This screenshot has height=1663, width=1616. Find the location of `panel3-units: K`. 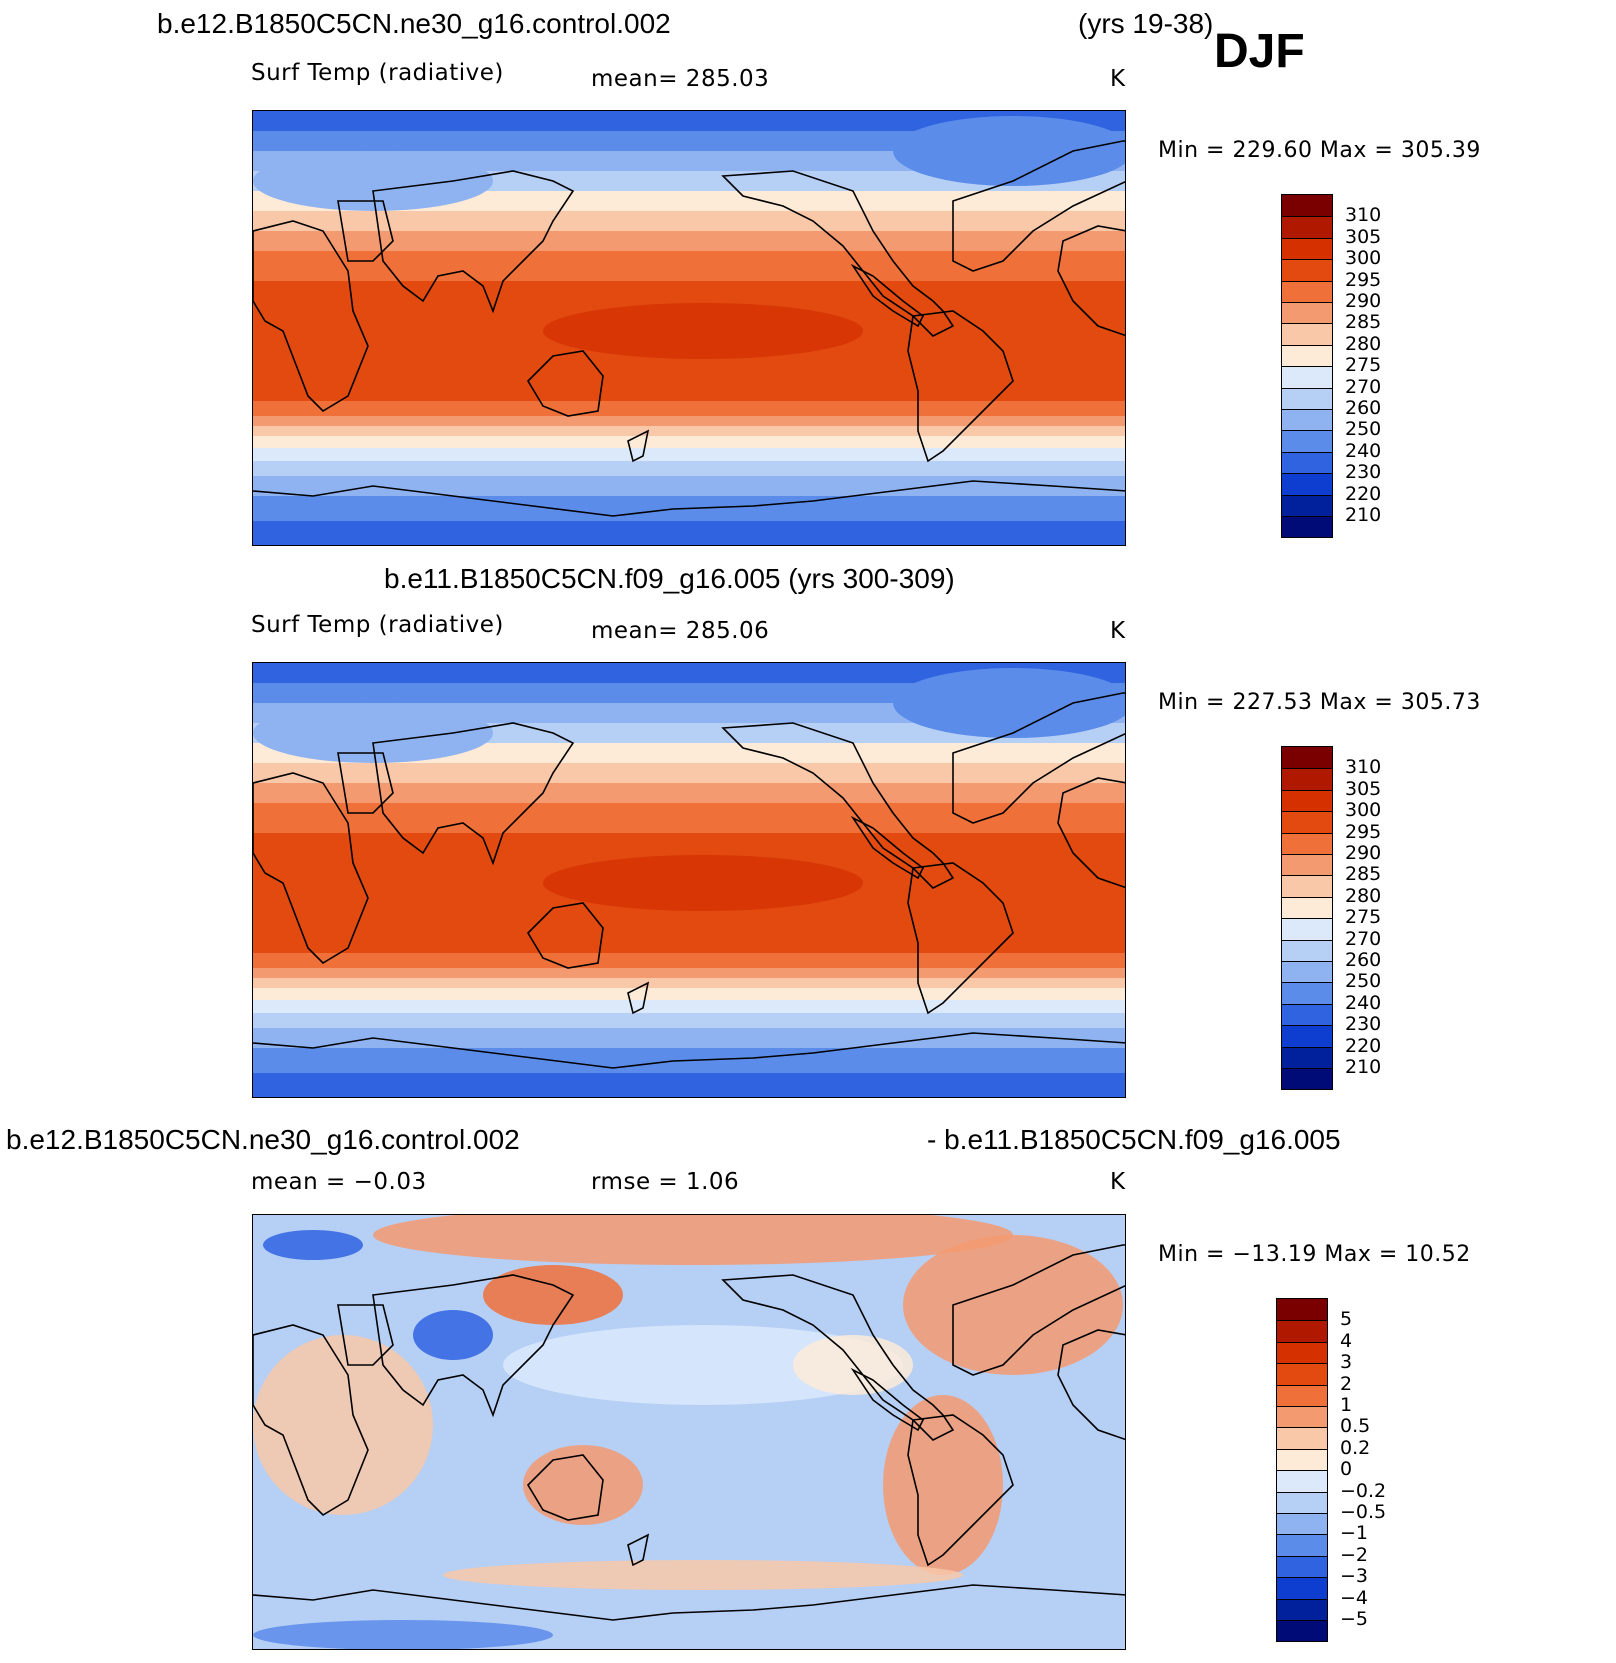

panel3-units: K is located at coordinates (1118, 1182).